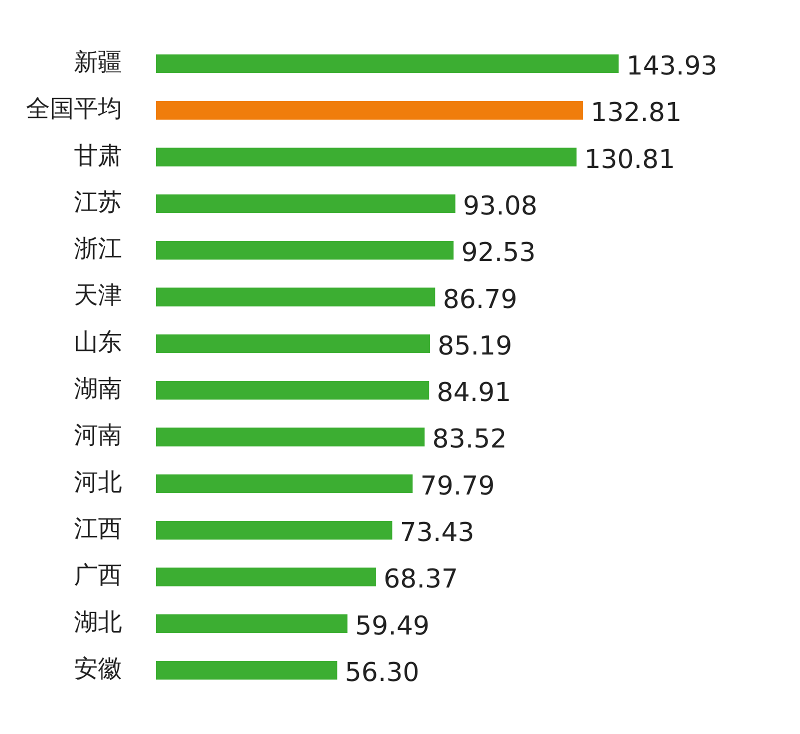 The height and width of the screenshot is (734, 800). What do you see at coordinates (457, 486) in the screenshot?
I see `data-label: 79.79` at bounding box center [457, 486].